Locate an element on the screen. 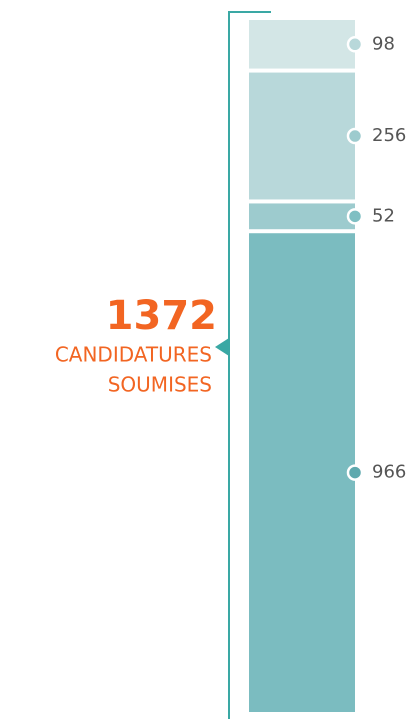 This screenshot has height=719, width=417. value-label: 966 is located at coordinates (389, 472).